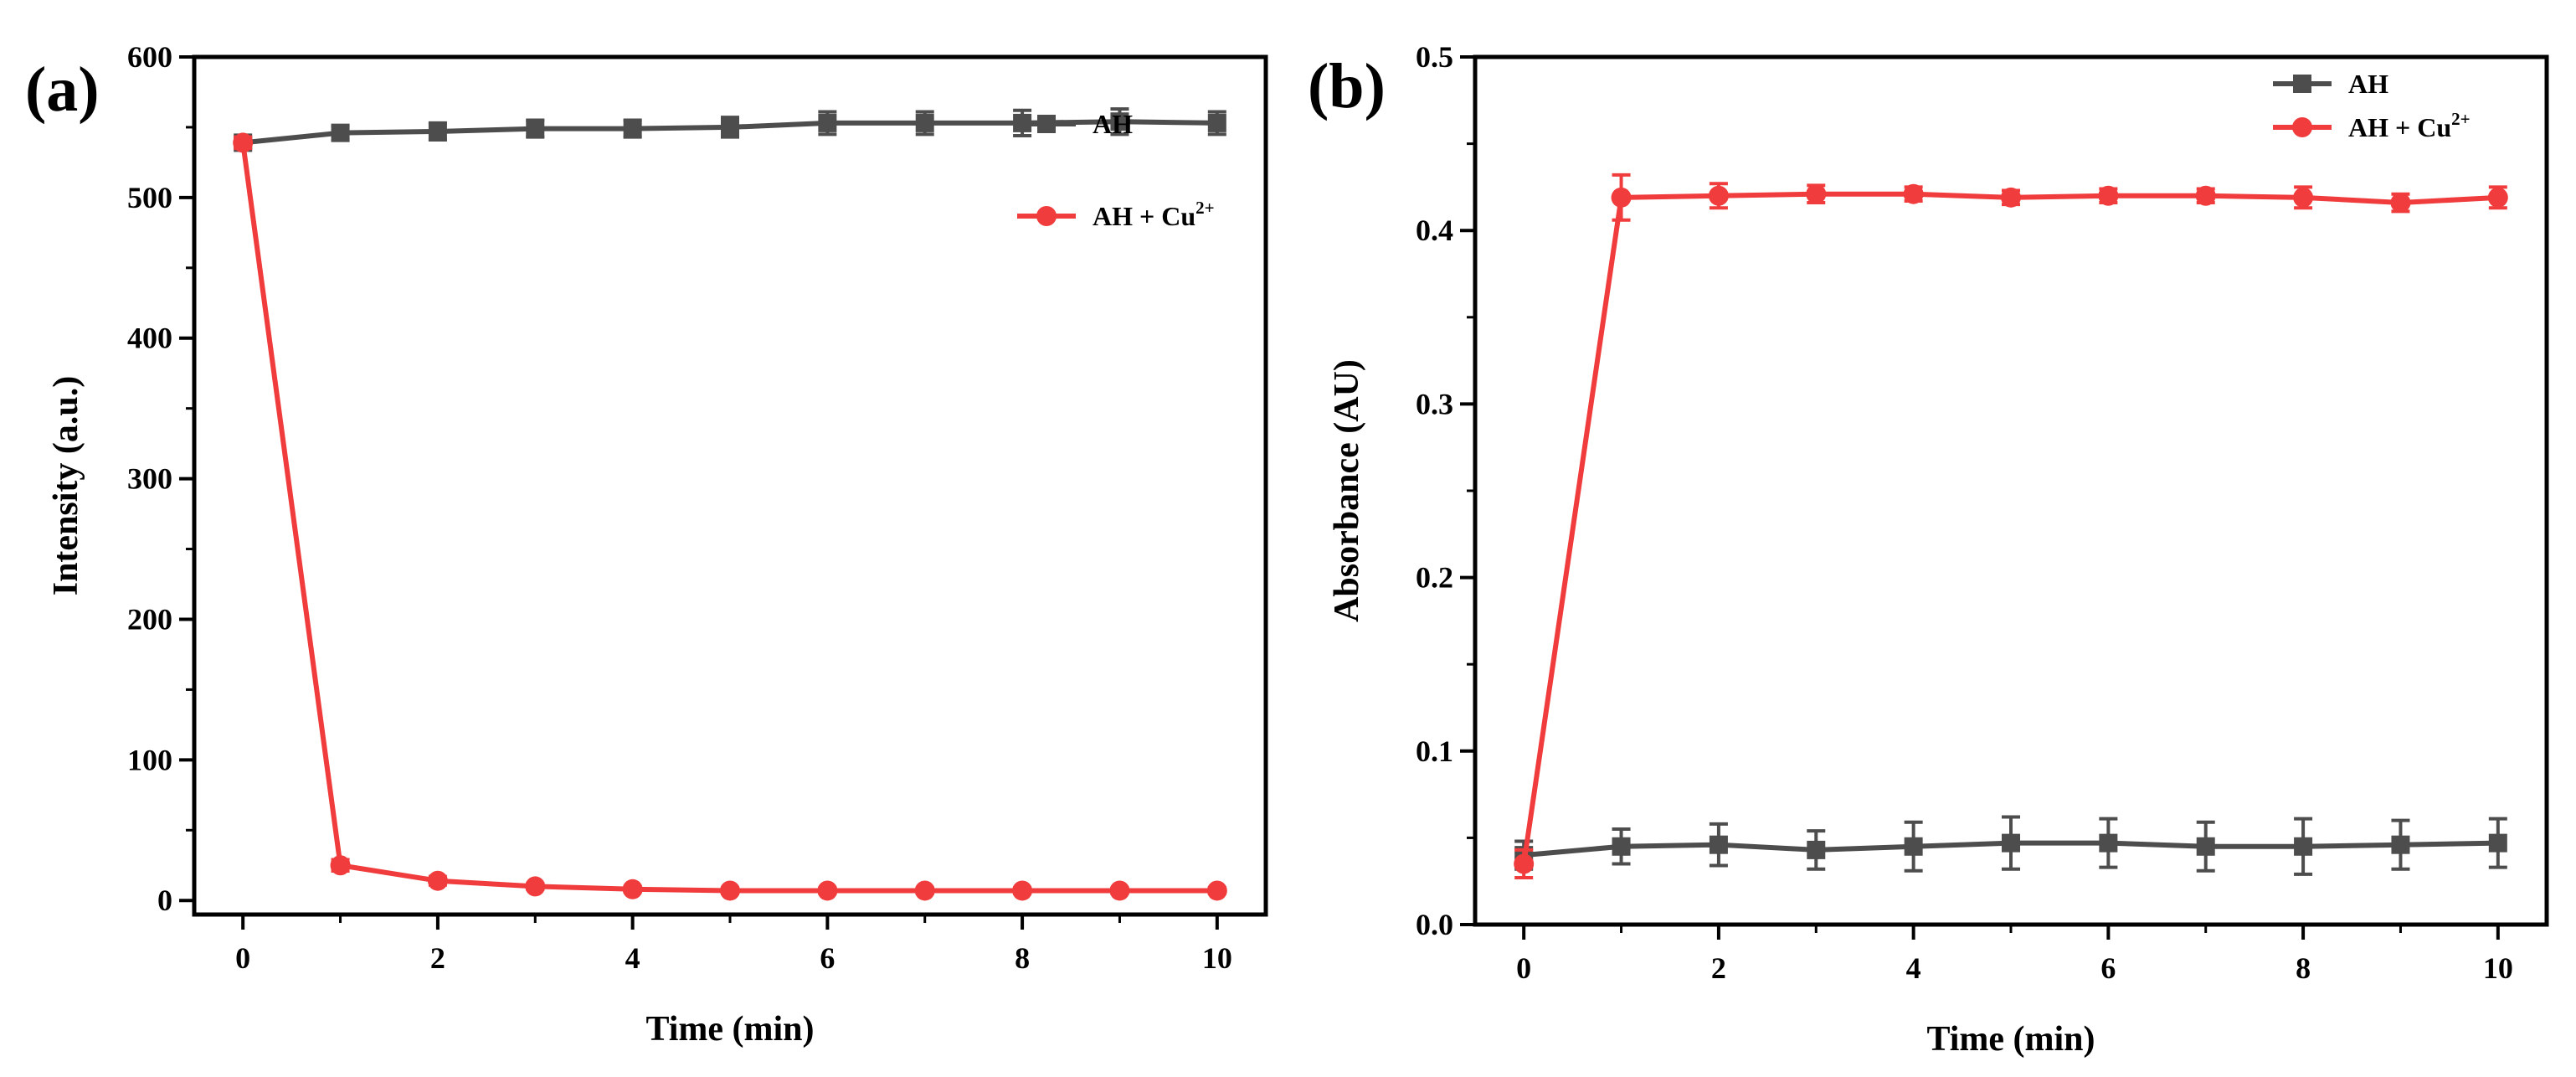  I want to click on y-tick-label: 300, so click(149, 479).